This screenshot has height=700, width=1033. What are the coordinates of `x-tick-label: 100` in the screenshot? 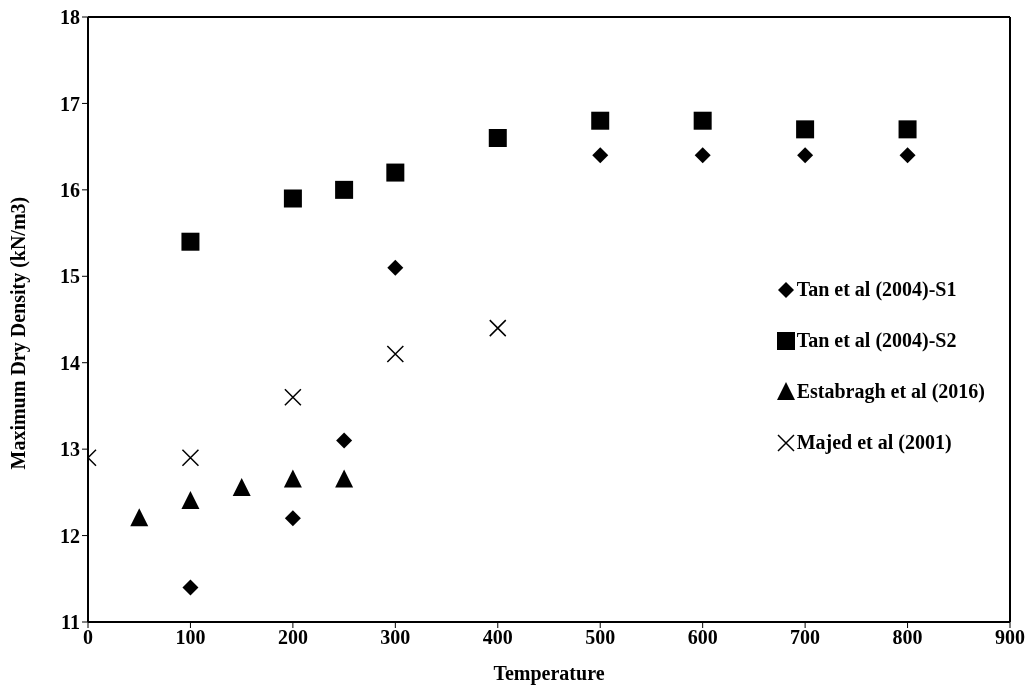 It's located at (190, 637).